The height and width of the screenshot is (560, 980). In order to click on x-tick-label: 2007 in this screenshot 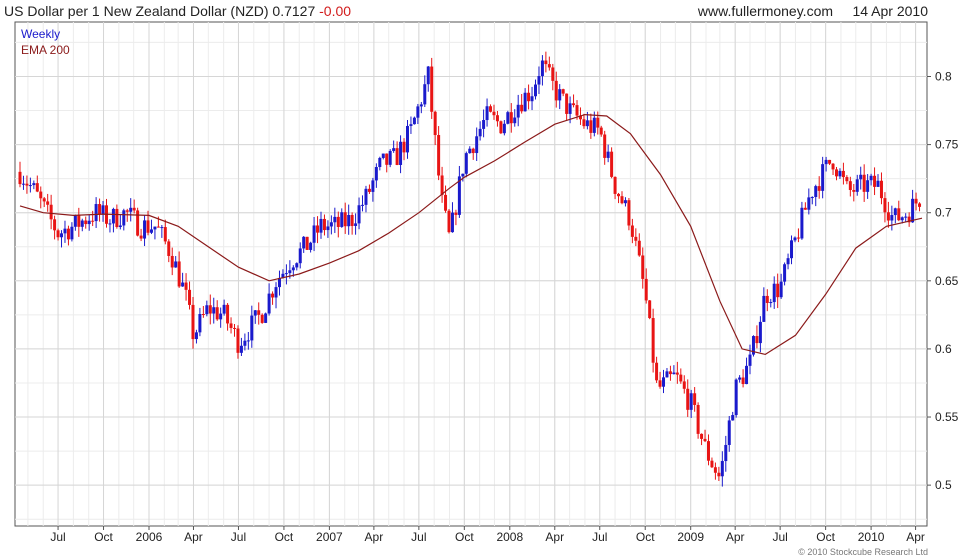, I will do `click(329, 537)`.